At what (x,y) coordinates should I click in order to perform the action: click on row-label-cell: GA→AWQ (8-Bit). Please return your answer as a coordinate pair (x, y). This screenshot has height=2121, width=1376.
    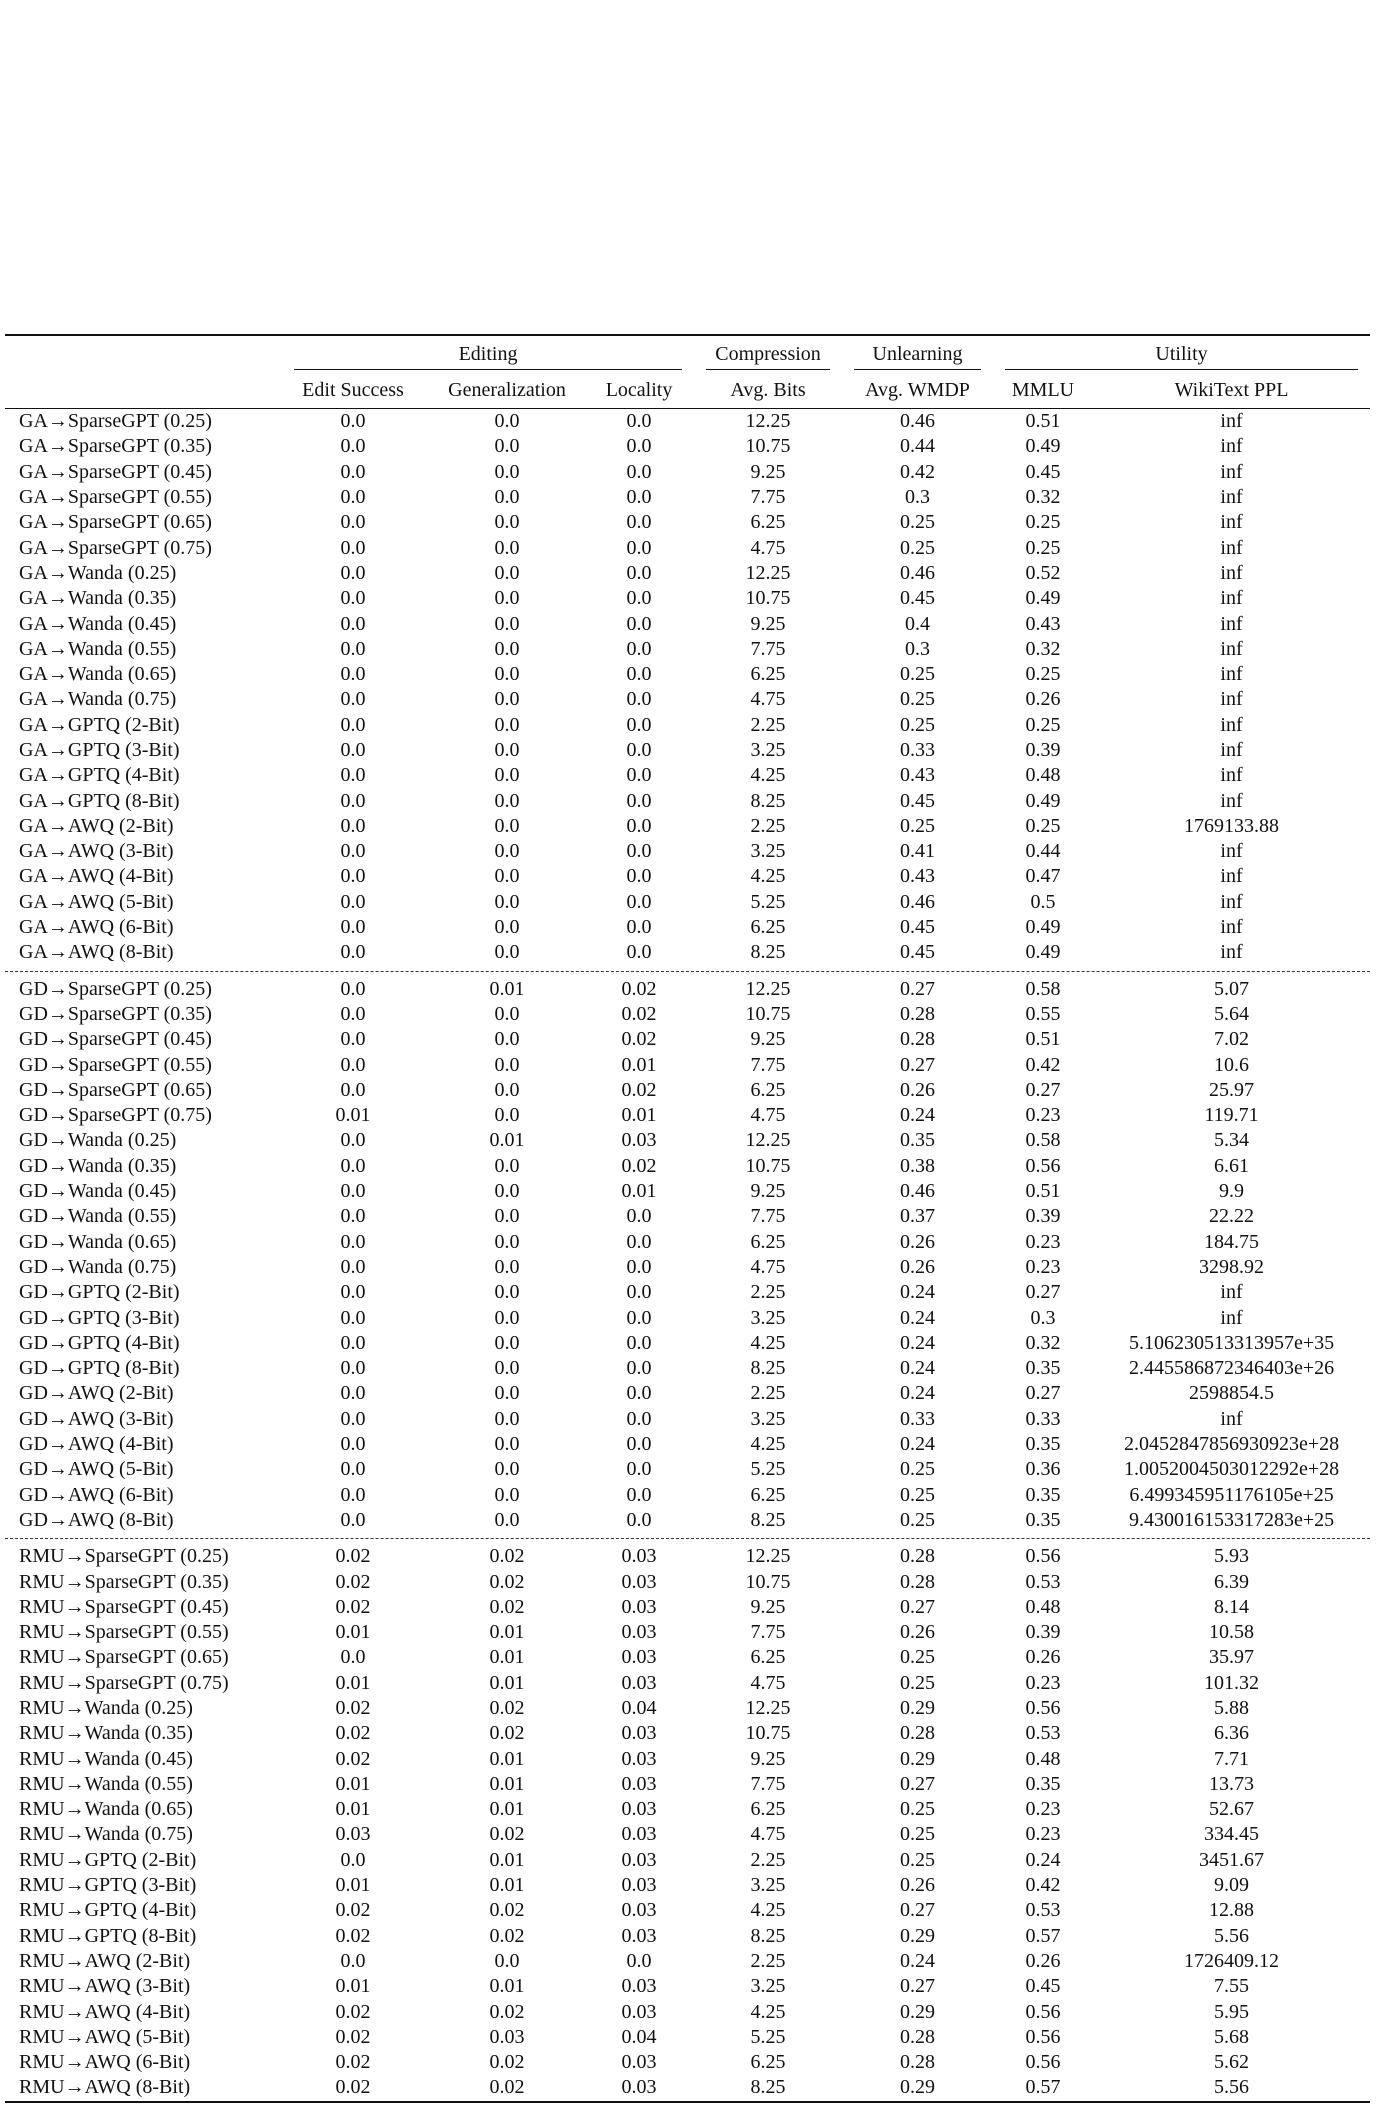
    Looking at the image, I should click on (96, 952).